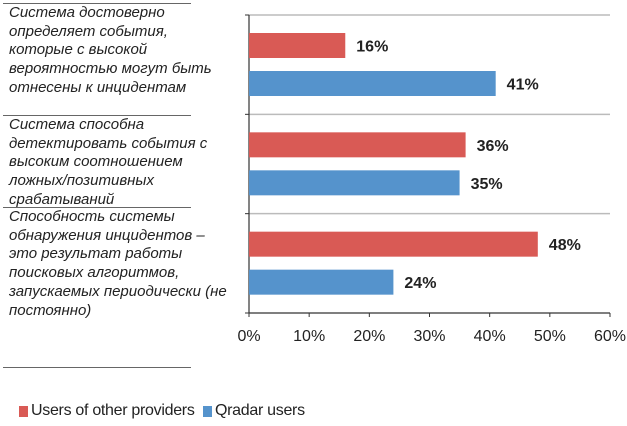 Image resolution: width=627 pixels, height=426 pixels. What do you see at coordinates (429, 336) in the screenshot?
I see `x-tick-label: 30%` at bounding box center [429, 336].